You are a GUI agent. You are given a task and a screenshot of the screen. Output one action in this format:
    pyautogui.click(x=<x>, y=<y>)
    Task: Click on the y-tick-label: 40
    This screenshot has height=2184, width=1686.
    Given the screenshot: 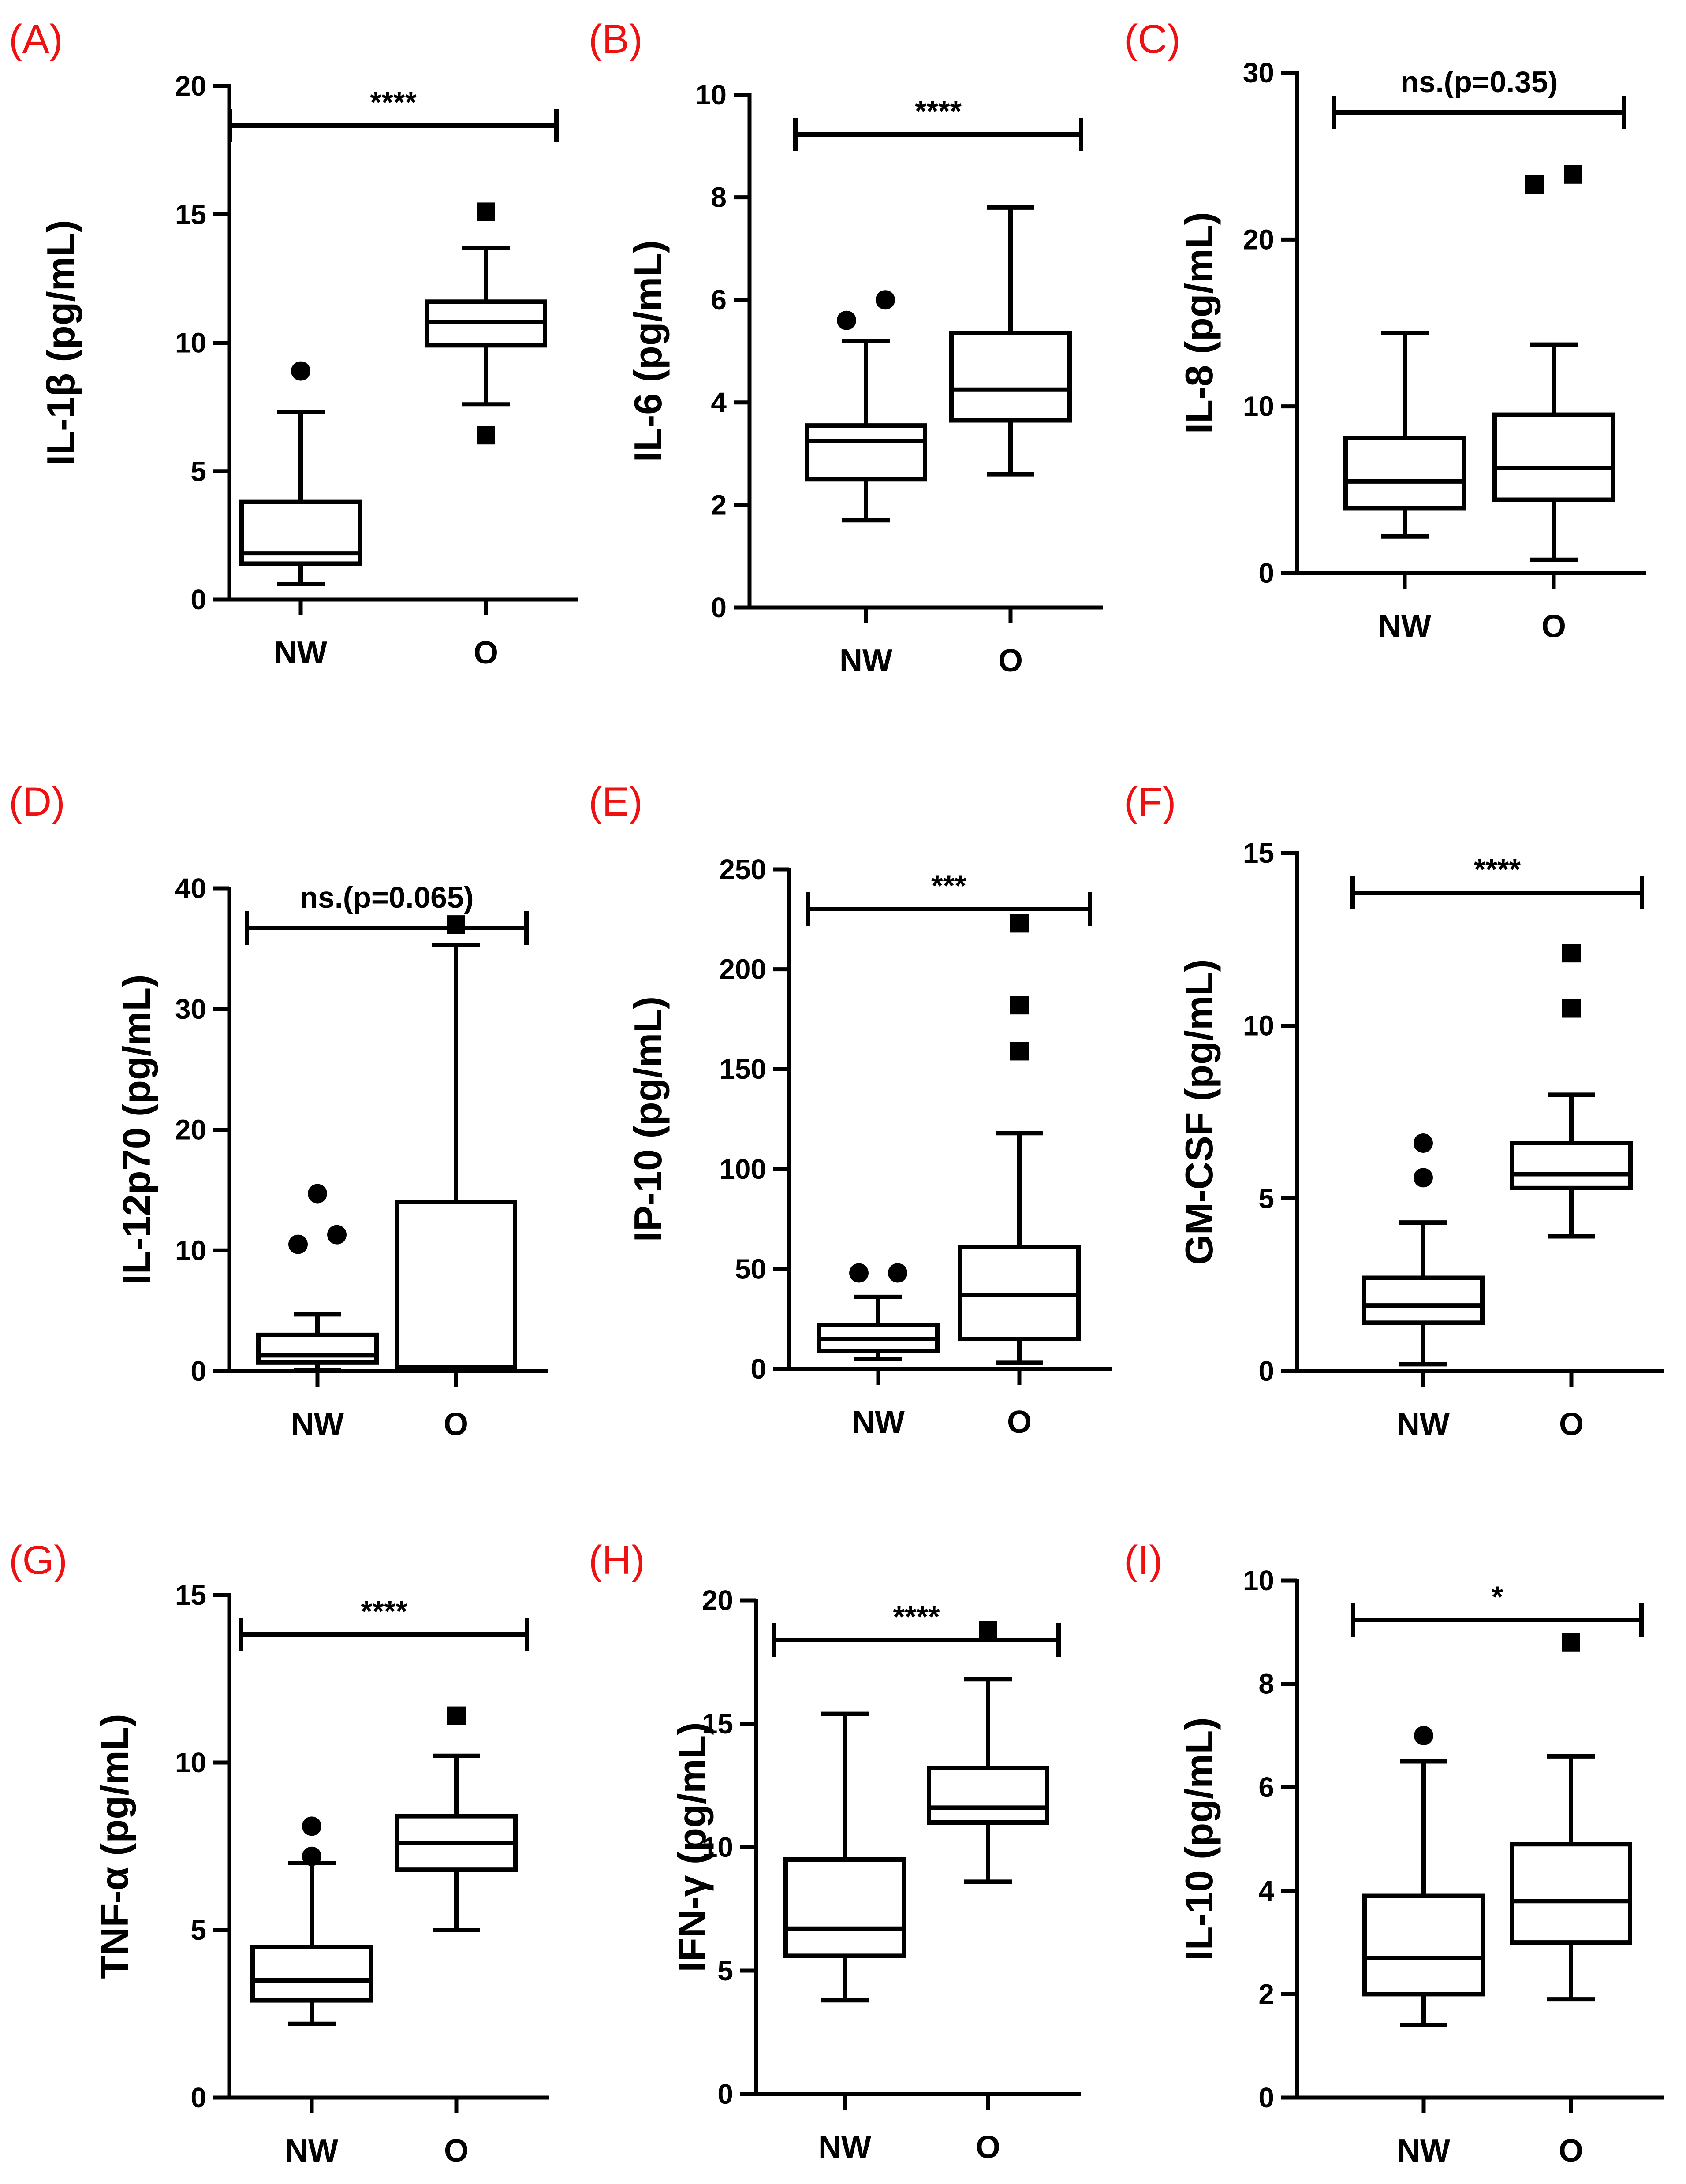 What is the action you would take?
    pyautogui.click(x=190, y=888)
    